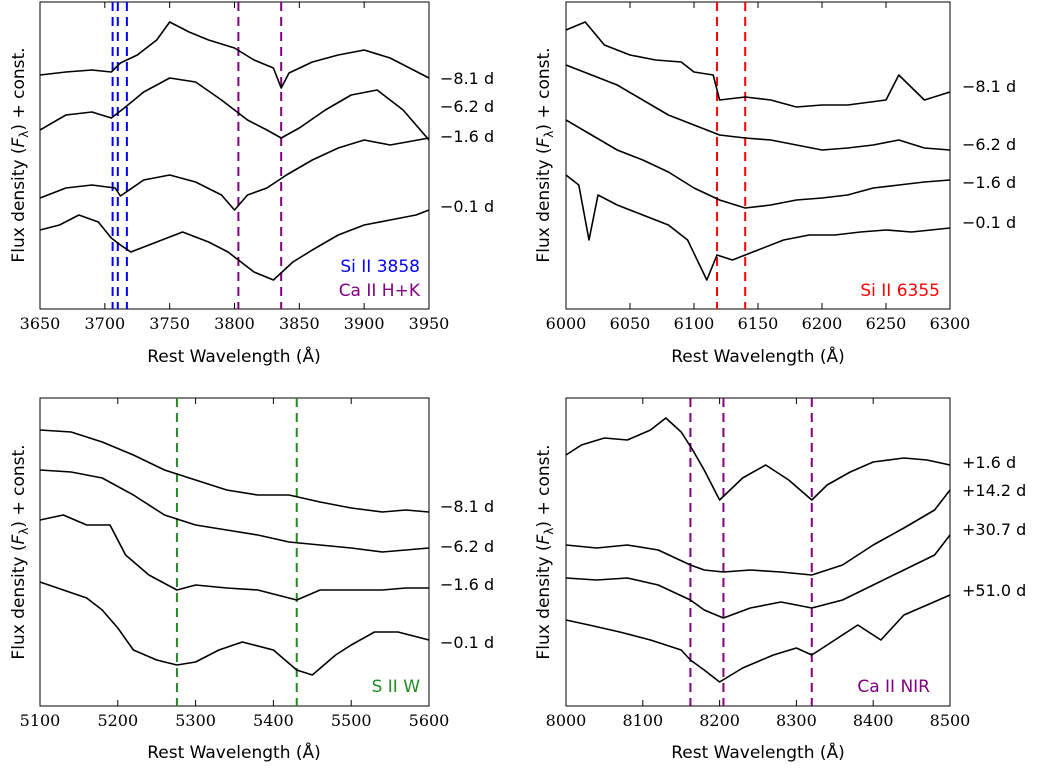 This screenshot has height=773, width=1053. I want to click on x-tick-label: 6300, so click(950, 323).